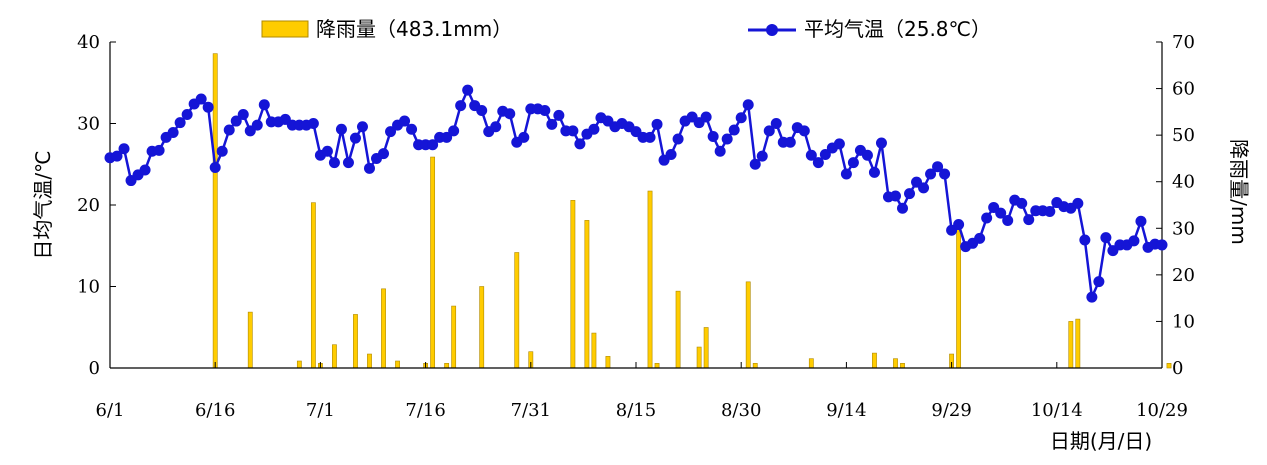  What do you see at coordinates (1183, 42) in the screenshot?
I see `y-right-tick-label: 70` at bounding box center [1183, 42].